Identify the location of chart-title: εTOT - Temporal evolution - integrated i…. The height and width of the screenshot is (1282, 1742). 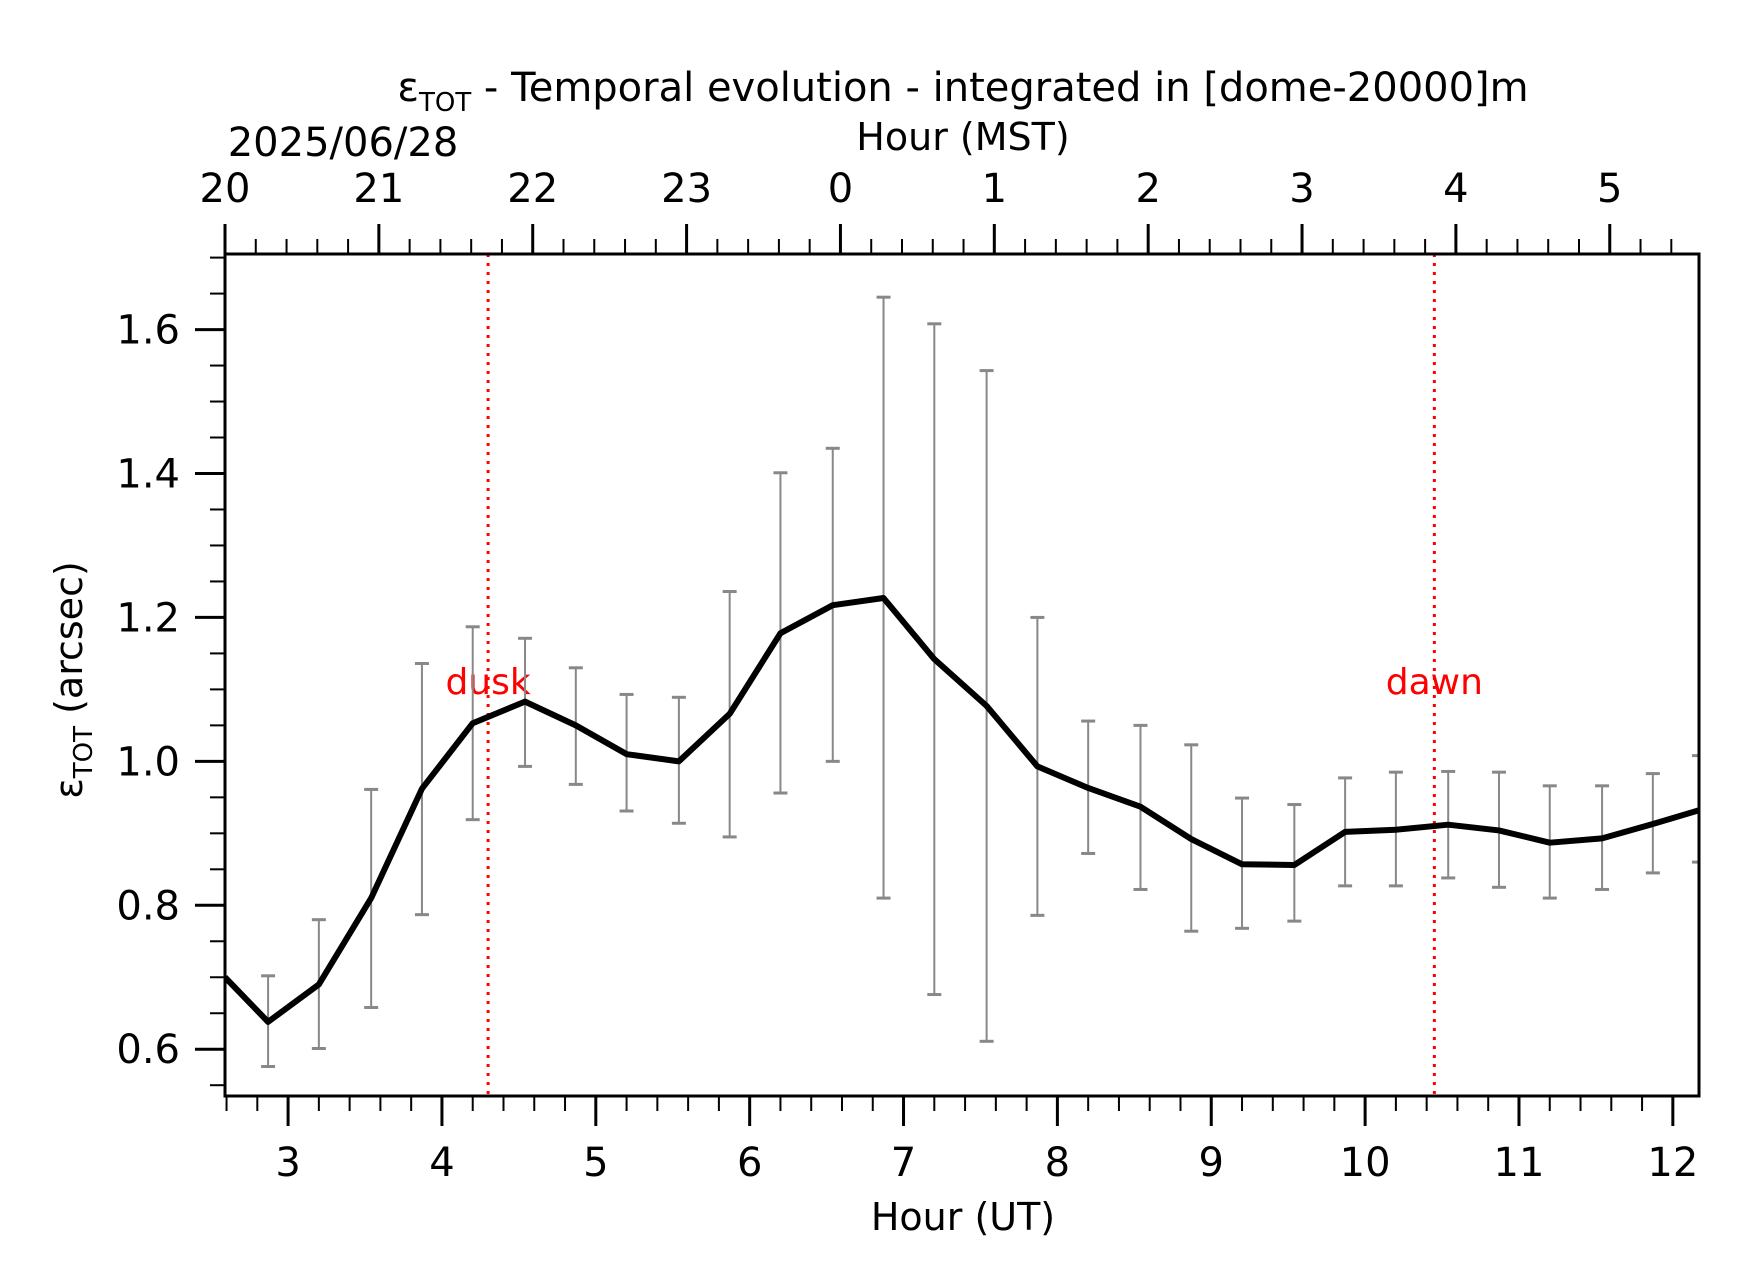
(962, 91).